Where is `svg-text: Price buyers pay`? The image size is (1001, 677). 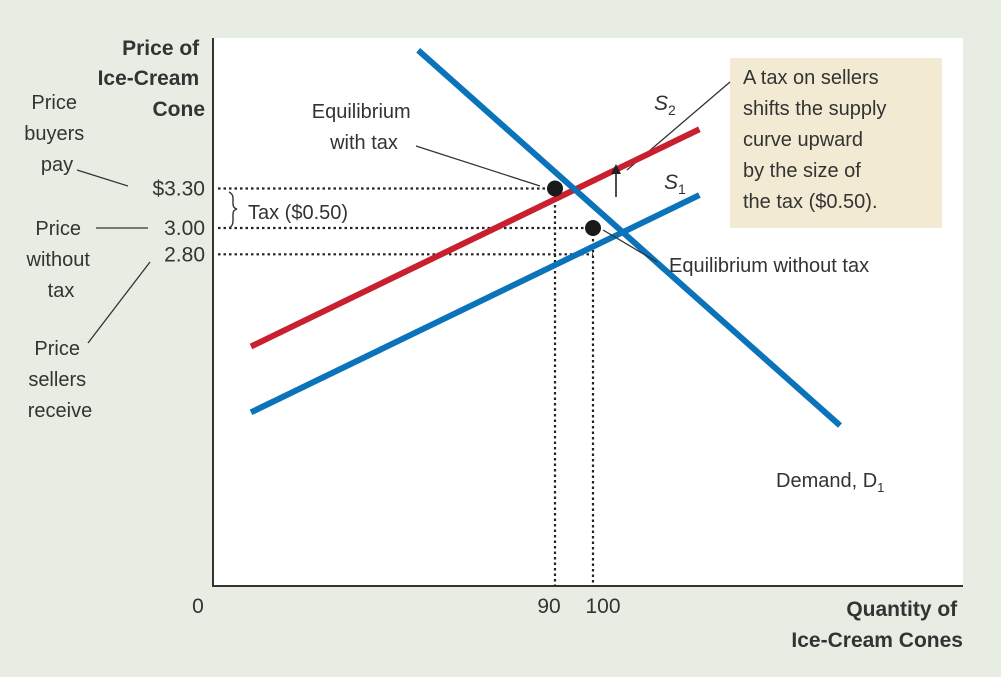
svg-text: Price buyers pay is located at coordinates (57, 134).